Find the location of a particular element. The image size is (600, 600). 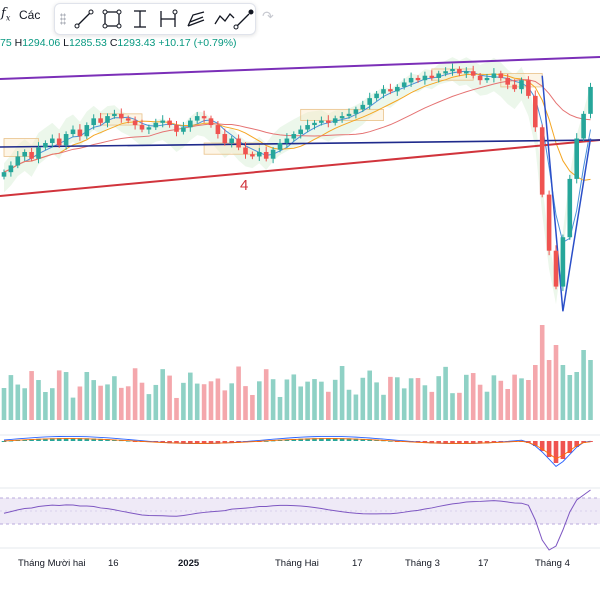

path-icon is located at coordinates (224, 19).